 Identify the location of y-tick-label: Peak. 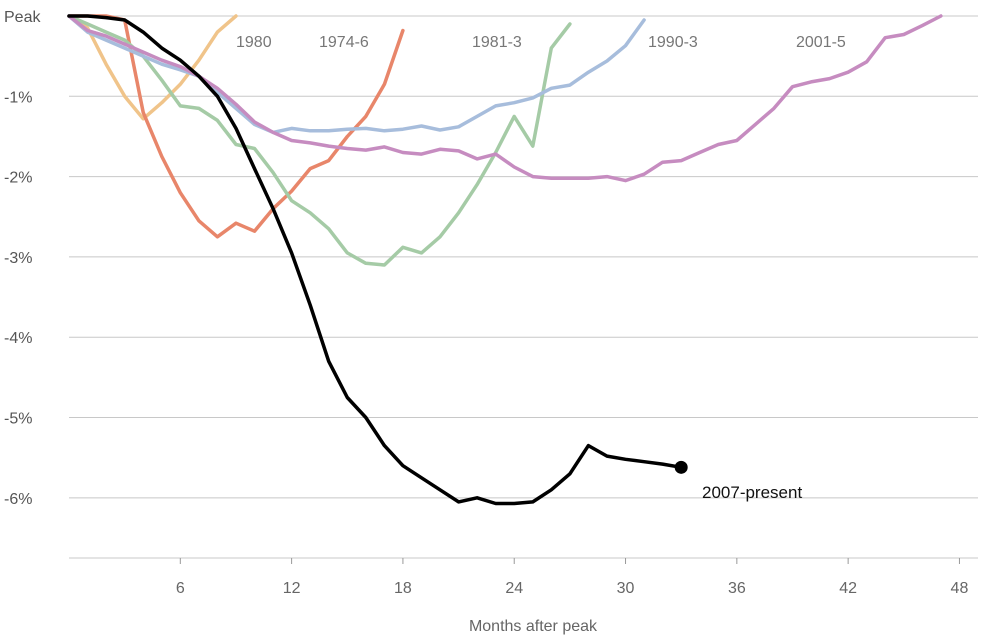
(22, 17).